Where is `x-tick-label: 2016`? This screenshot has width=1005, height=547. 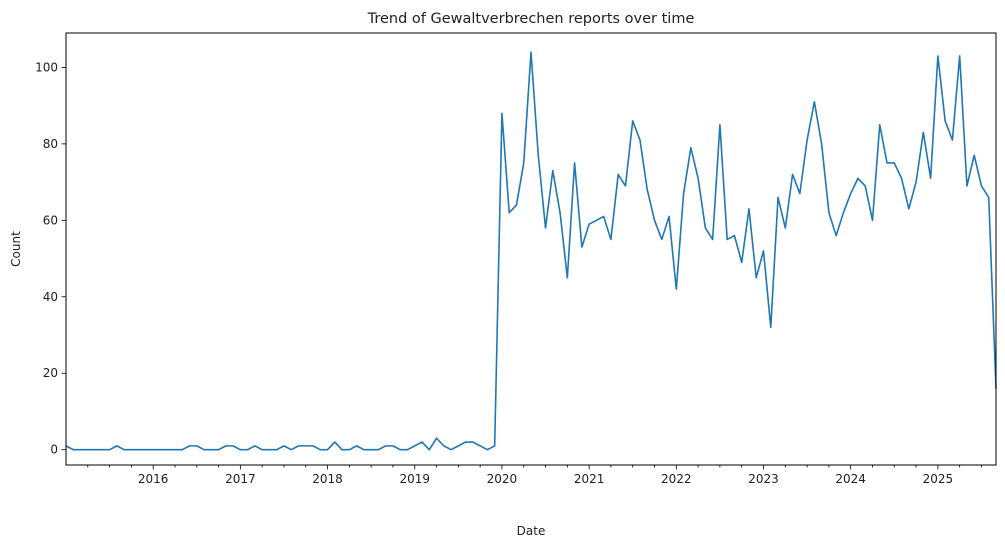
x-tick-label: 2016 is located at coordinates (153, 479).